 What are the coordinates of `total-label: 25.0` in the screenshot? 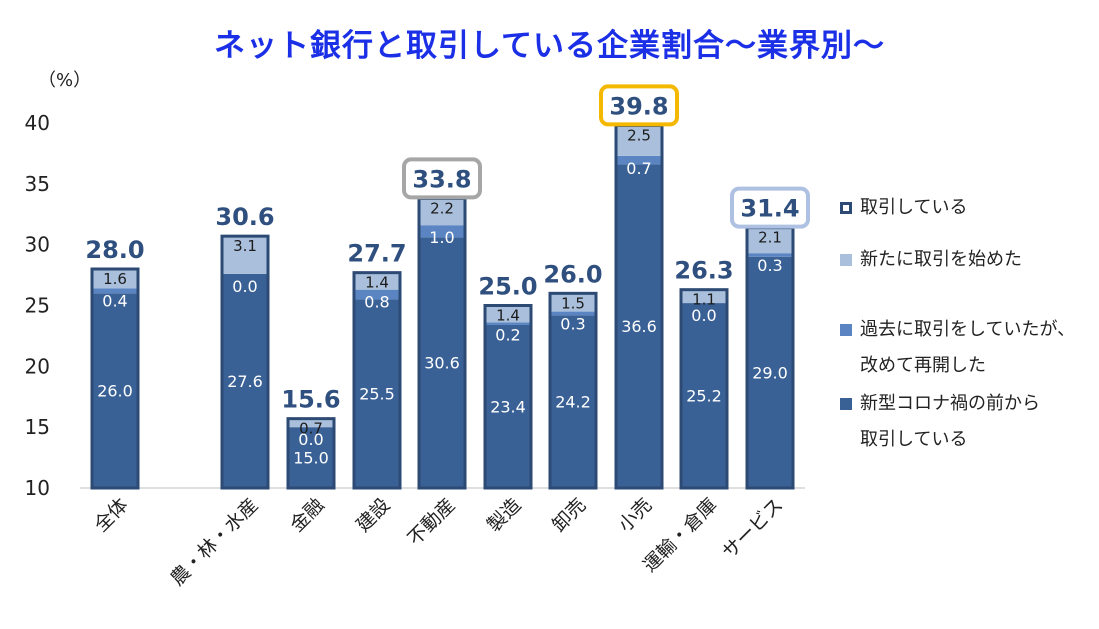 It's located at (507, 287).